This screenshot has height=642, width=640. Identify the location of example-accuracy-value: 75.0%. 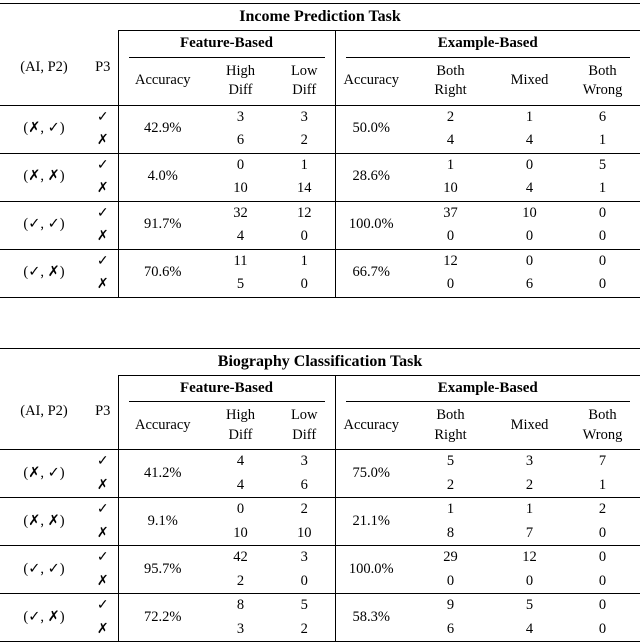
(371, 474).